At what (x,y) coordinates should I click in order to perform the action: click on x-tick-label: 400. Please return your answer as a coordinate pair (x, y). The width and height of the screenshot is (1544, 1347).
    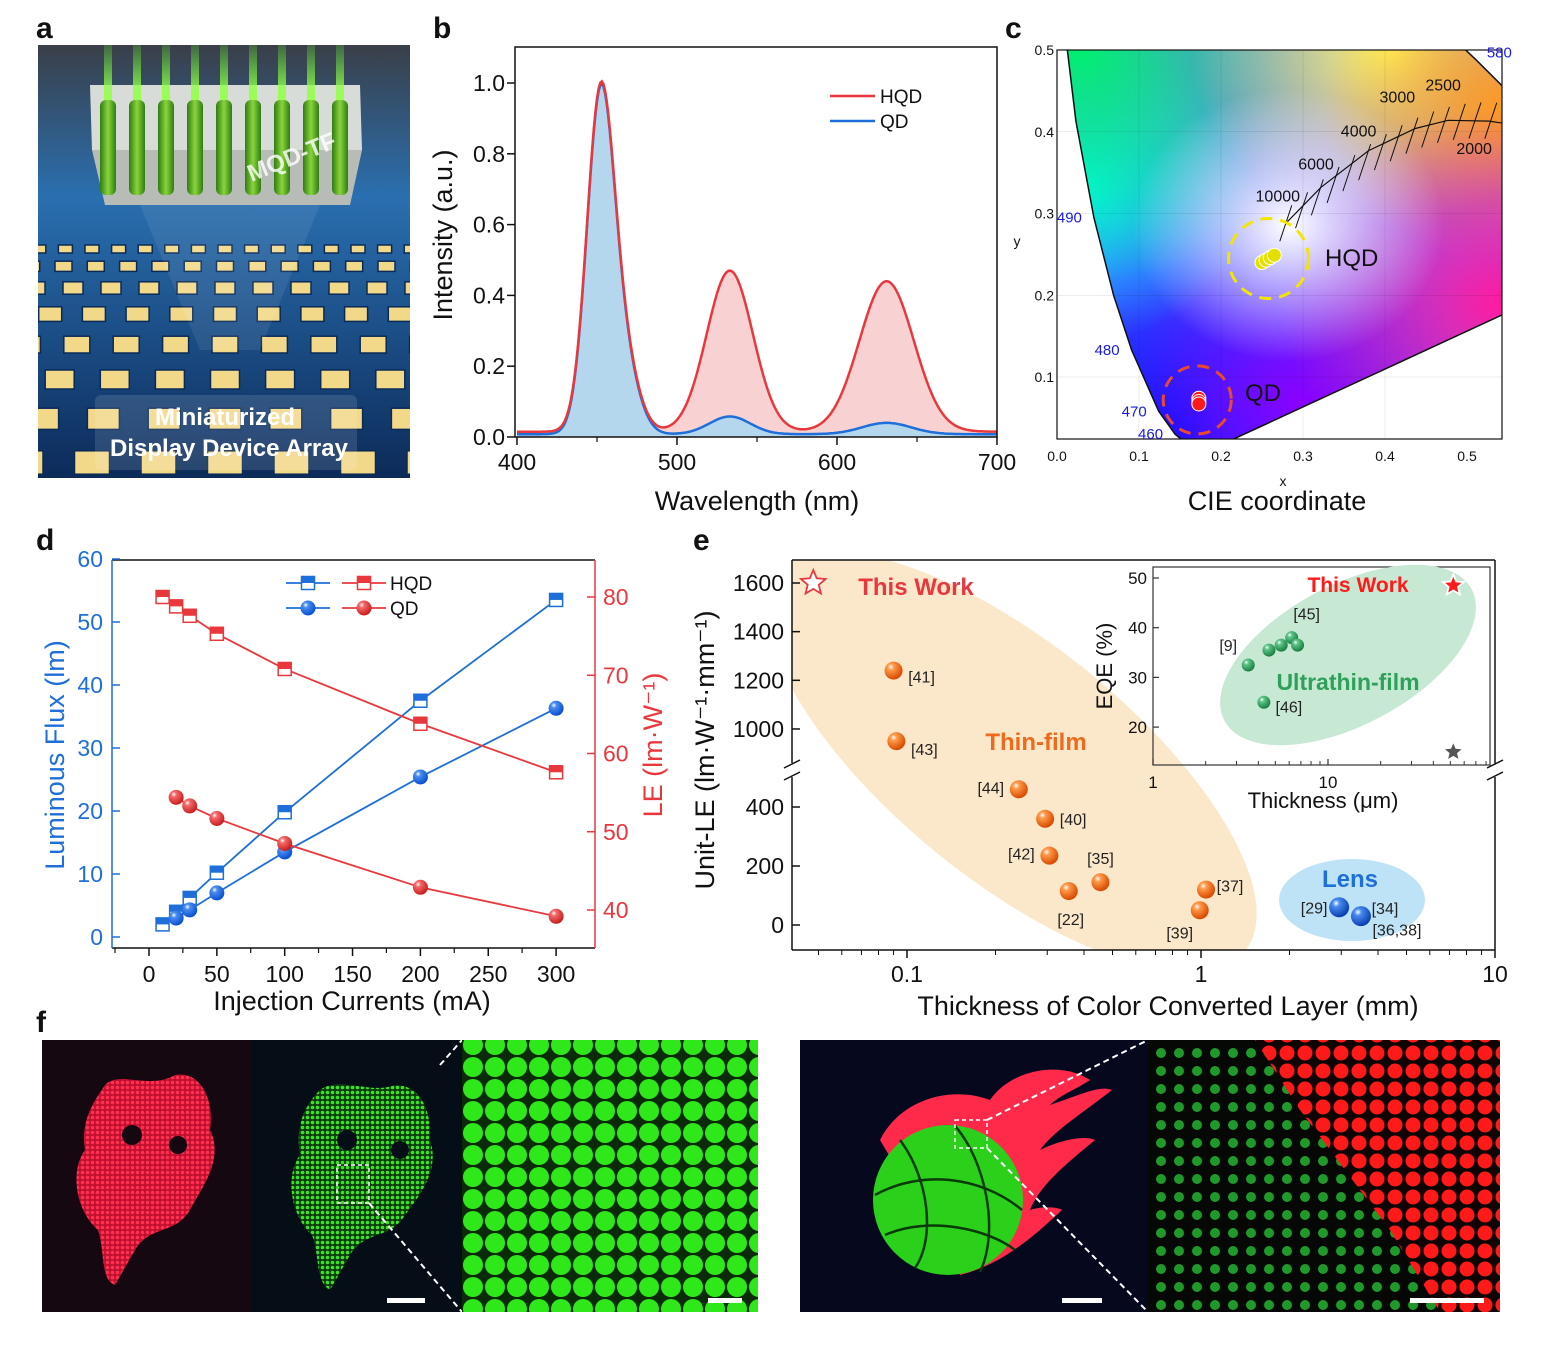
    Looking at the image, I should click on (517, 462).